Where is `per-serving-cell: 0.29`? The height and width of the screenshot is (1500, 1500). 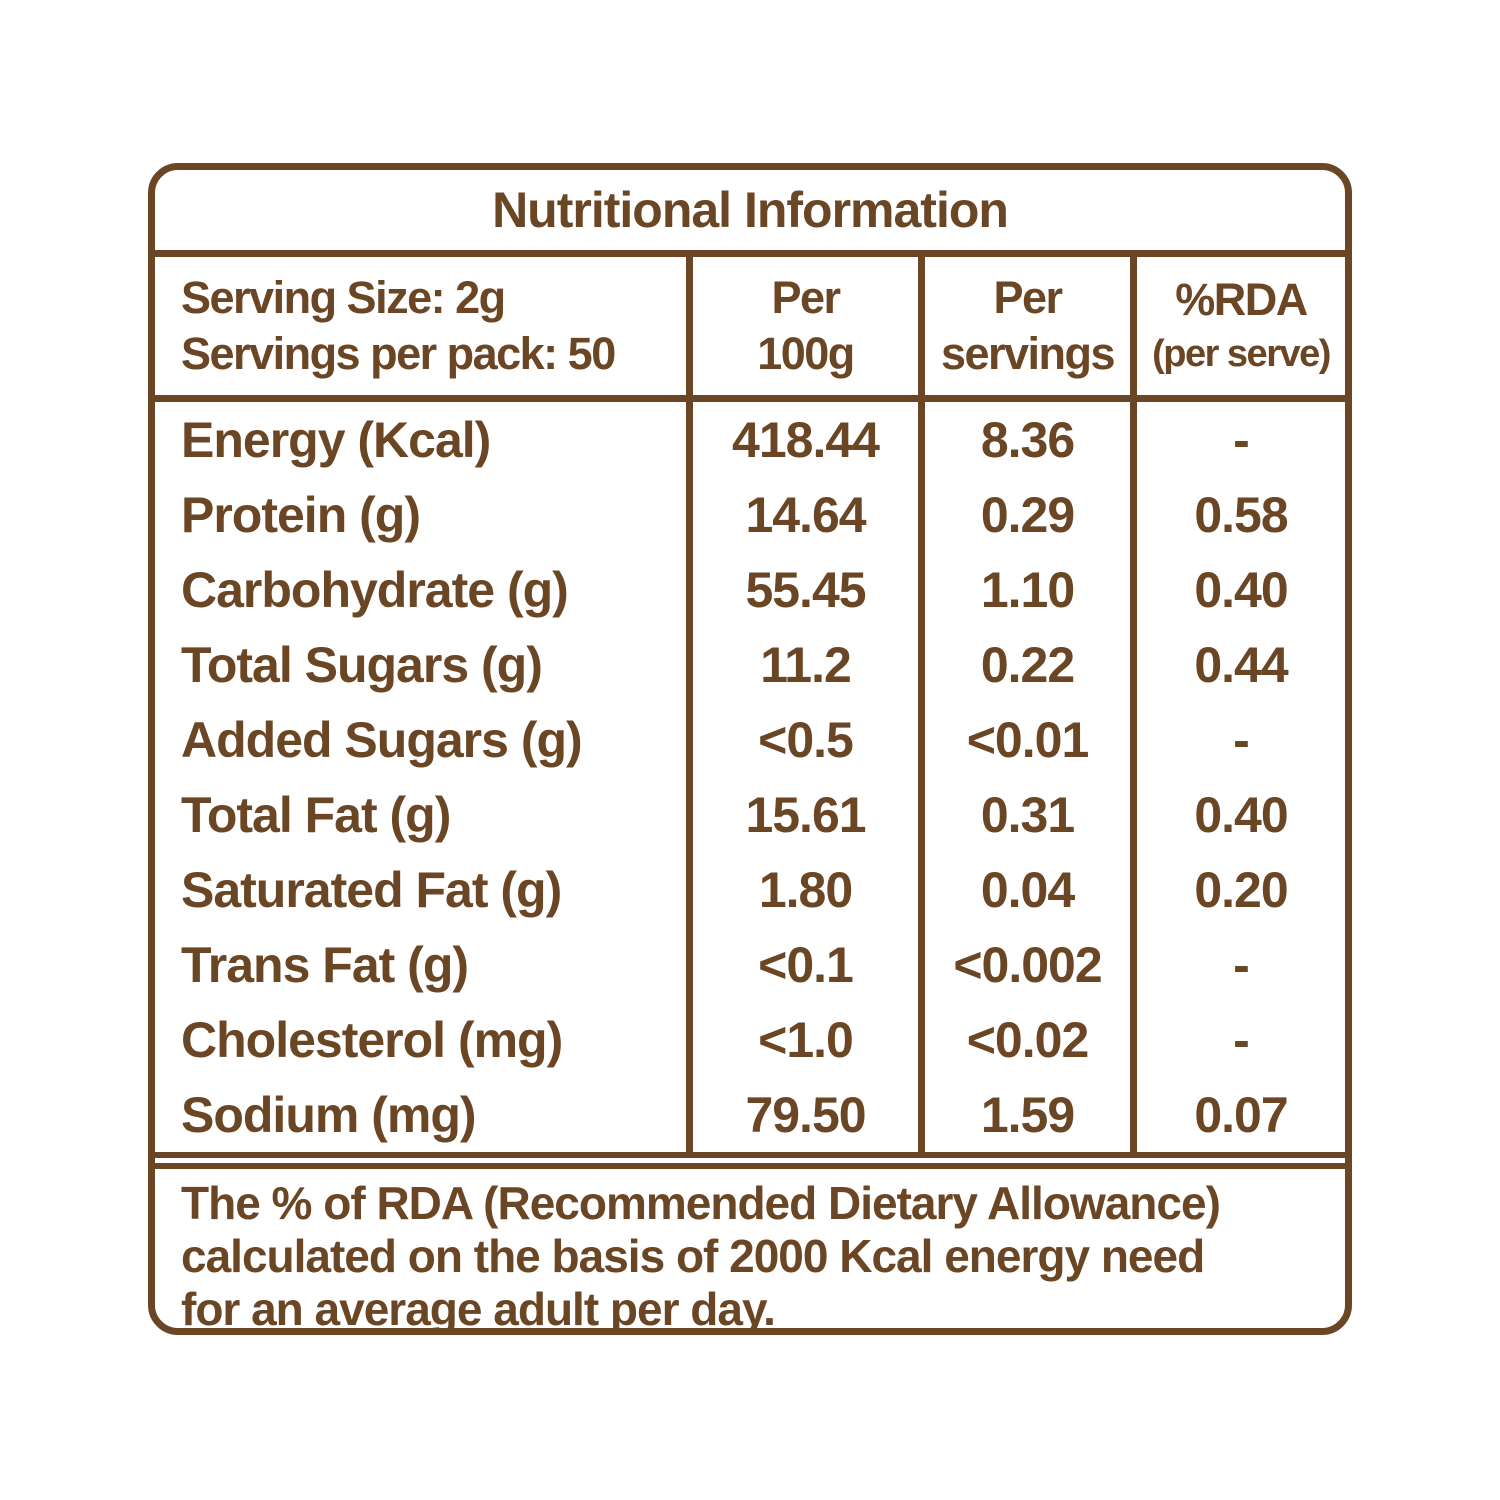 per-serving-cell: 0.29 is located at coordinates (1024, 514).